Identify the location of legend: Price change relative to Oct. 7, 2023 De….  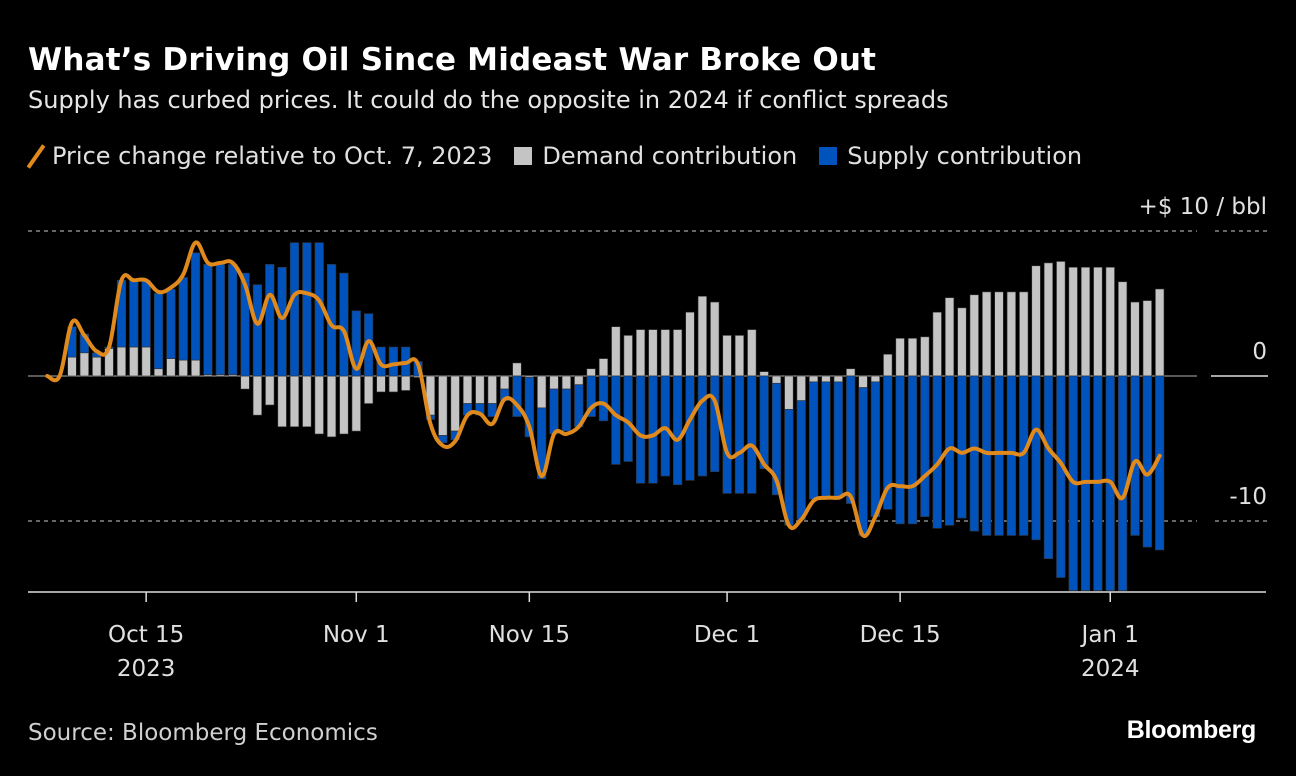
(566, 156).